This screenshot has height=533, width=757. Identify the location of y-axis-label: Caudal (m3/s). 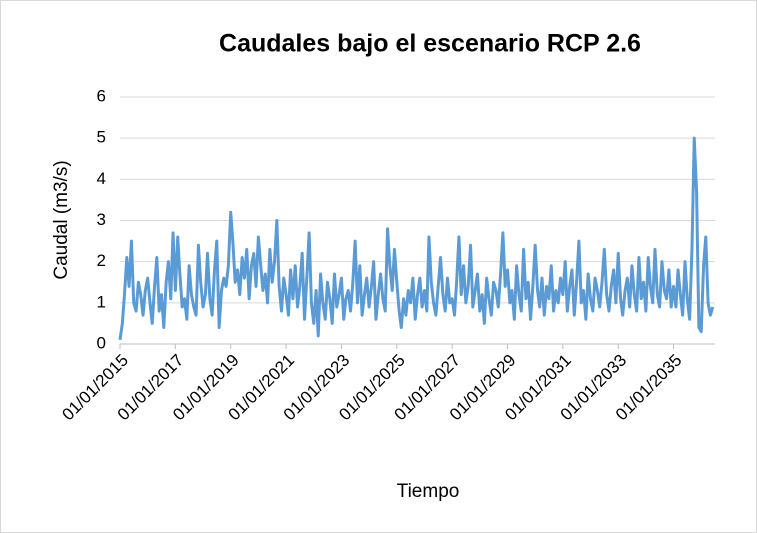
(61, 219).